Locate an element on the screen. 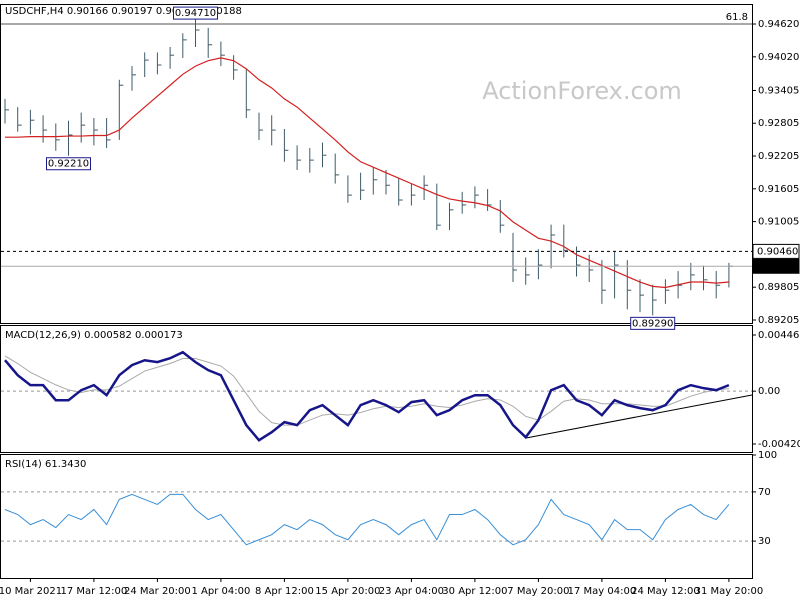 This screenshot has width=800, height=600. y-tick-label: 0.92205 is located at coordinates (778, 156).